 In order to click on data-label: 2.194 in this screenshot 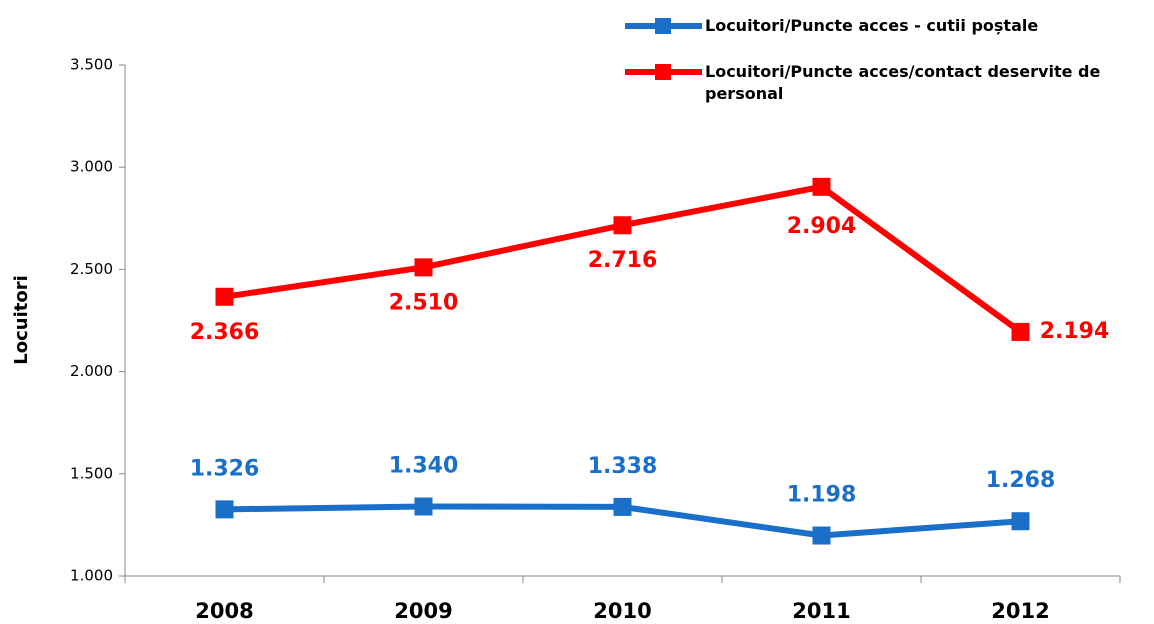, I will do `click(1075, 331)`.